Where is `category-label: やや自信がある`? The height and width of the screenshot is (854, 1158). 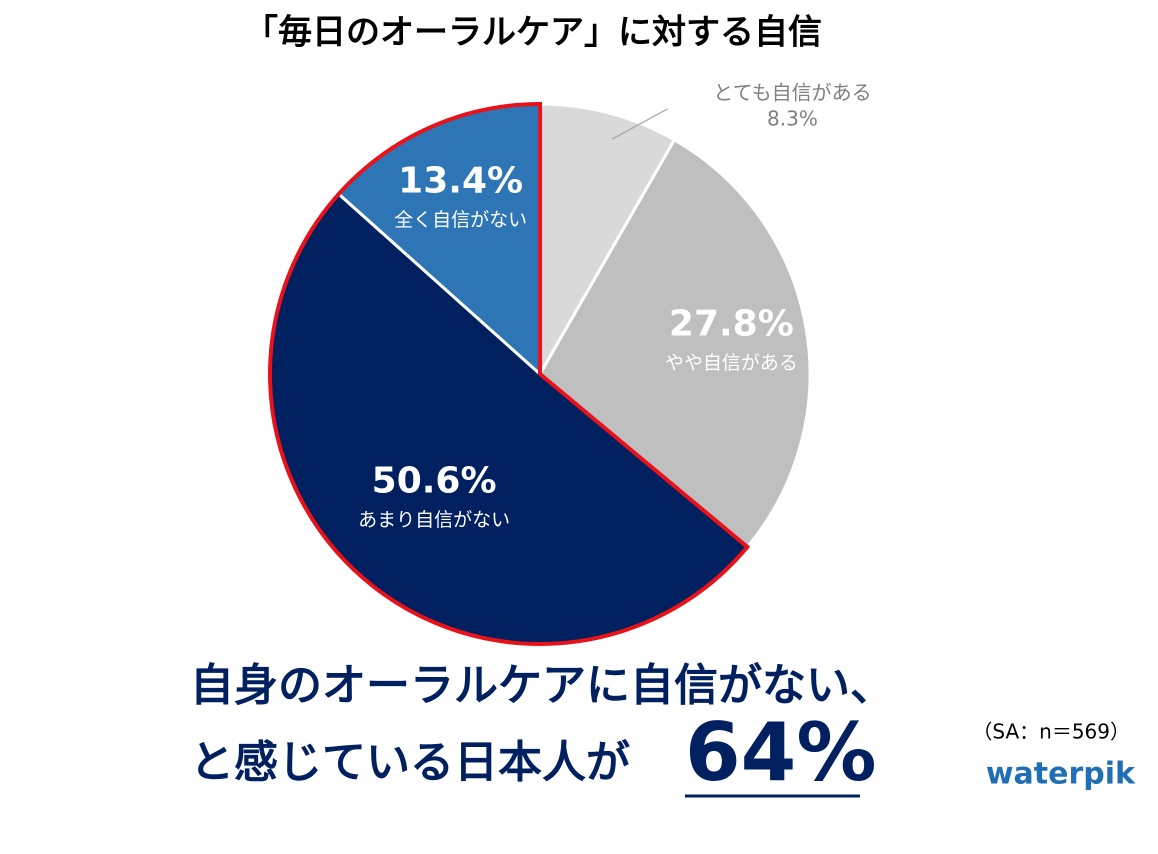 category-label: やや自信がある is located at coordinates (731, 363).